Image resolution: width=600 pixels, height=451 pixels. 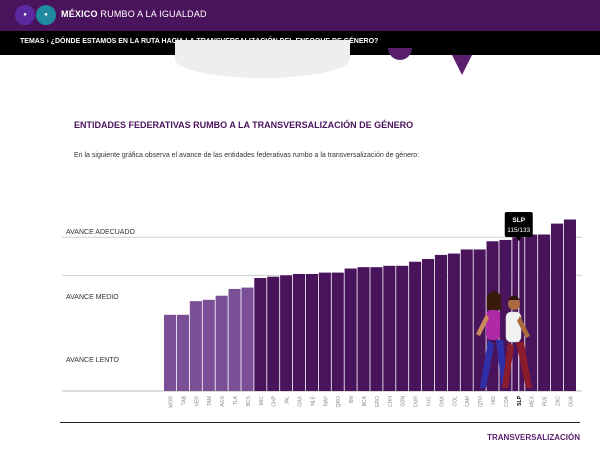 I want to click on tooltip-label: SLP, so click(x=518, y=220).